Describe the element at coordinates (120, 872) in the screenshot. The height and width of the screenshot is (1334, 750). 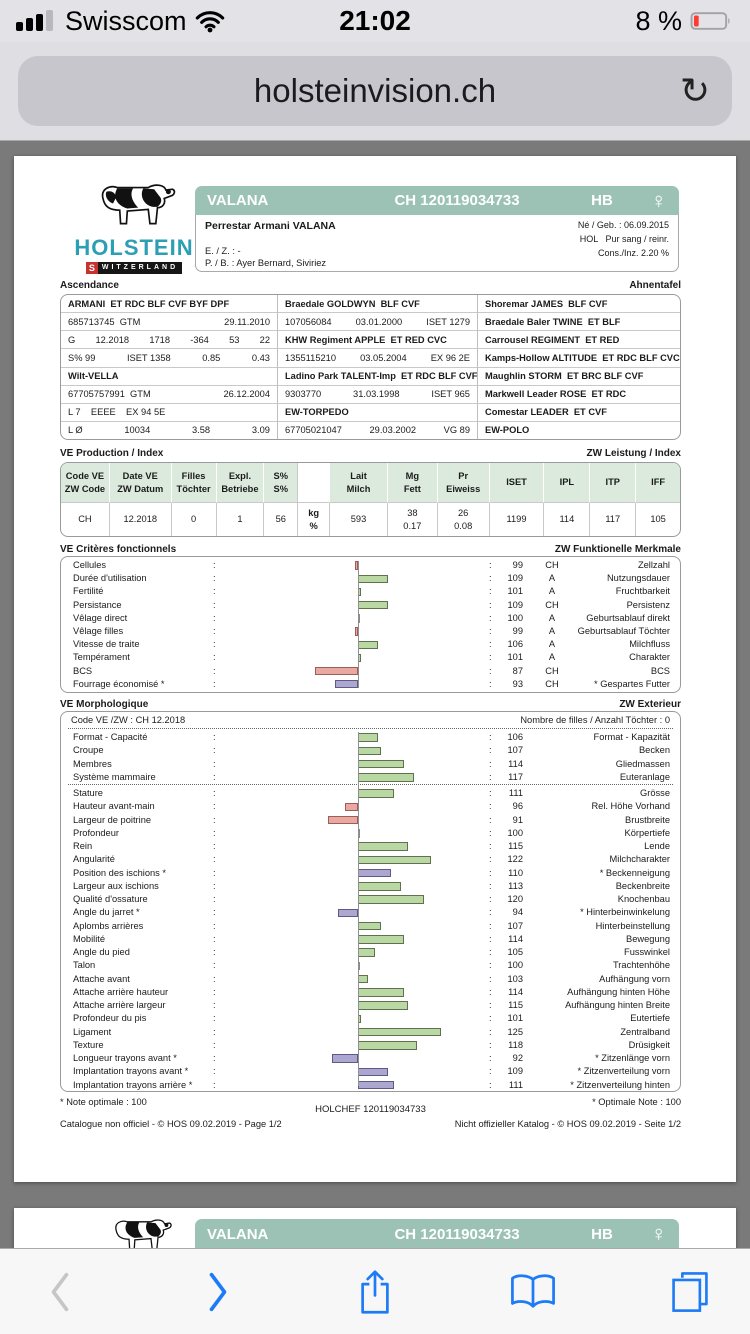
I see `trait-label-fr: Position des ischions *` at that location.